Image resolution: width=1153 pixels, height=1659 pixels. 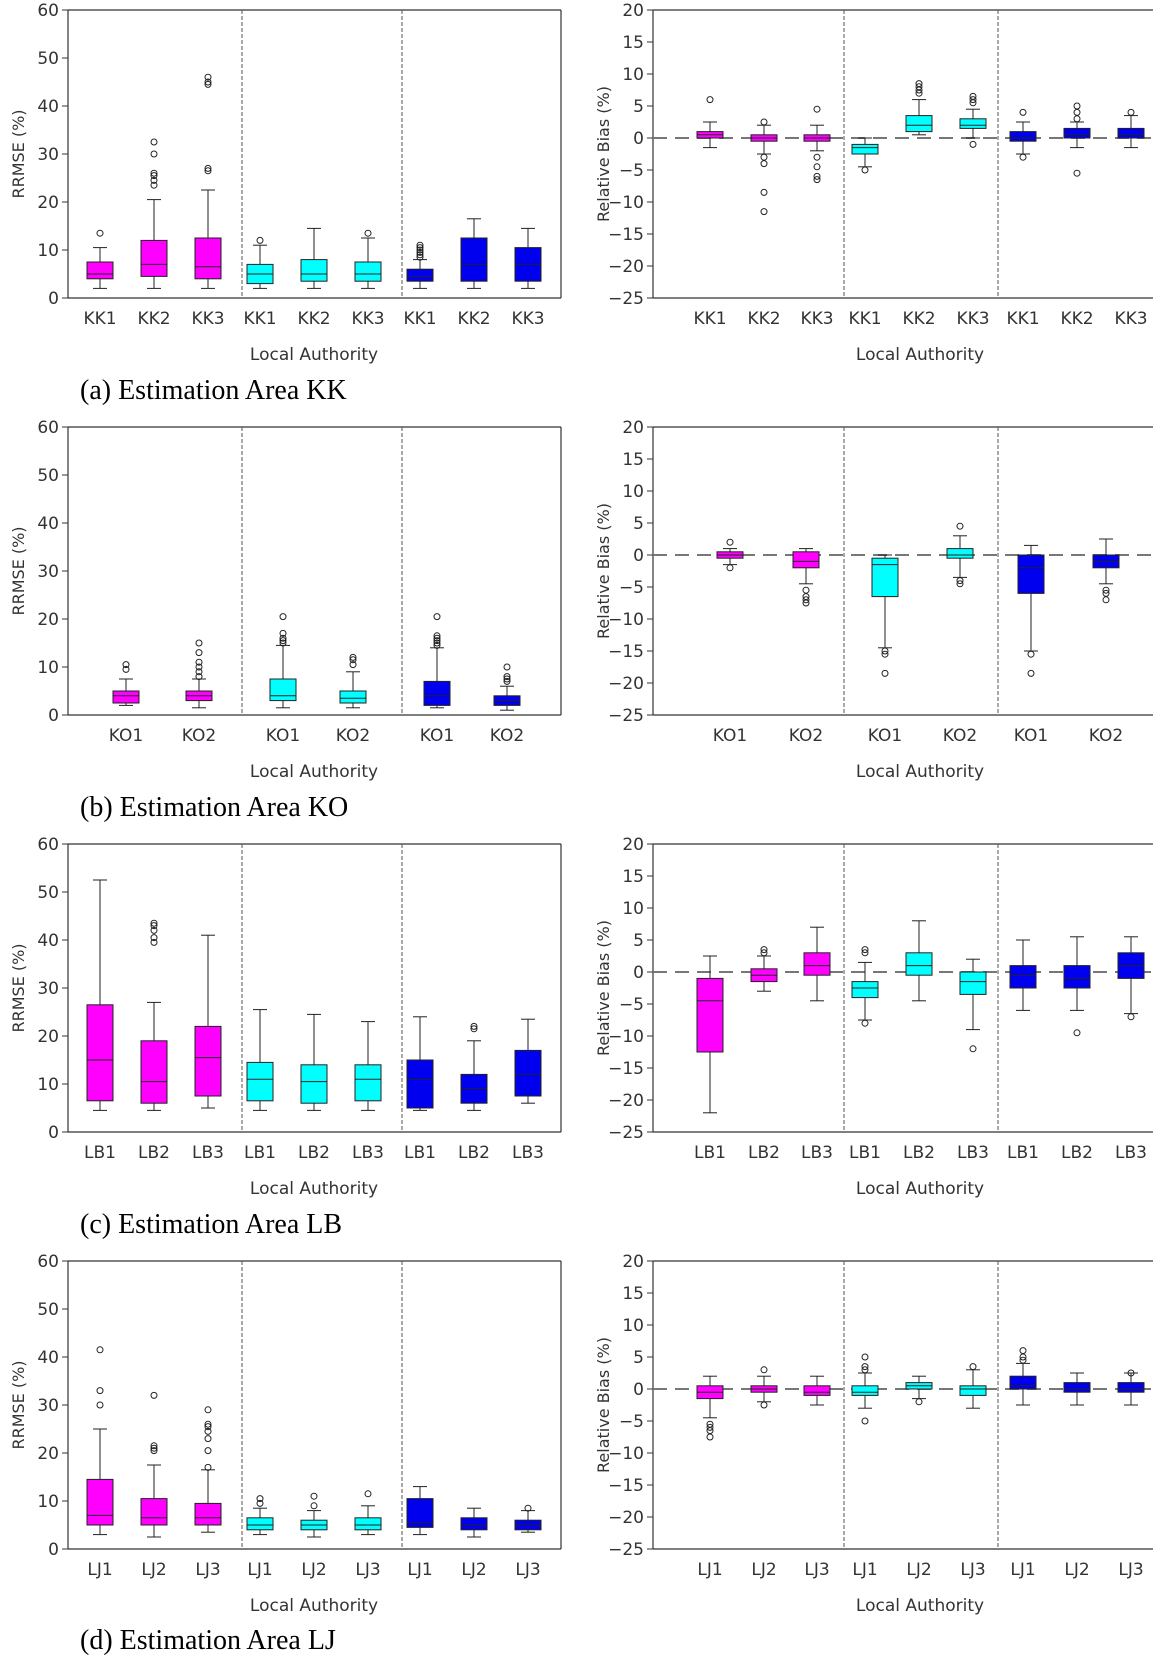 What do you see at coordinates (48, 11) in the screenshot?
I see `y-tick-label: 60` at bounding box center [48, 11].